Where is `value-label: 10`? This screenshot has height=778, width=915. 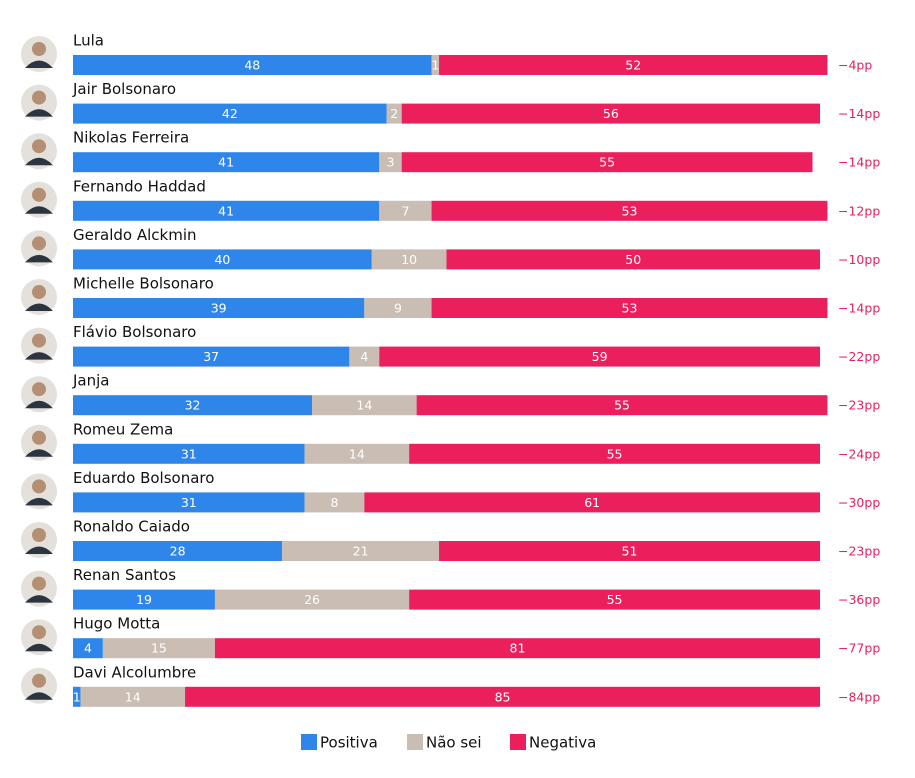
value-label: 10 is located at coordinates (409, 259).